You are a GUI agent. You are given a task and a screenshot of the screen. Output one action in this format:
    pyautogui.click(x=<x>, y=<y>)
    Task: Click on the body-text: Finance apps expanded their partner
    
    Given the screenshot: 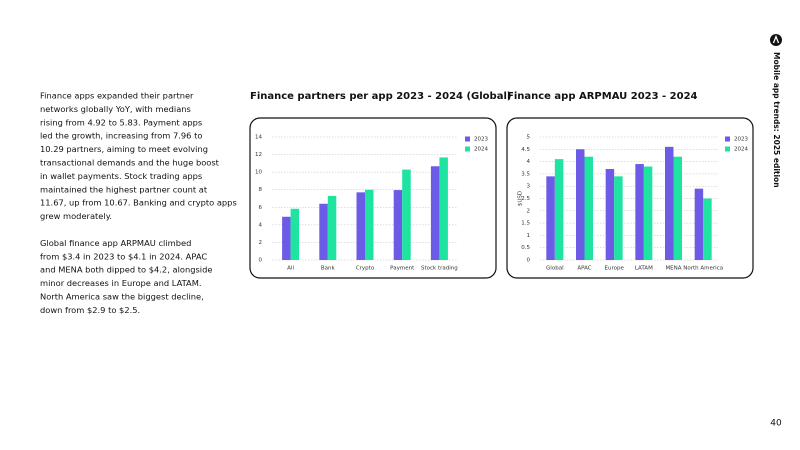 What is the action you would take?
    pyautogui.click(x=117, y=96)
    